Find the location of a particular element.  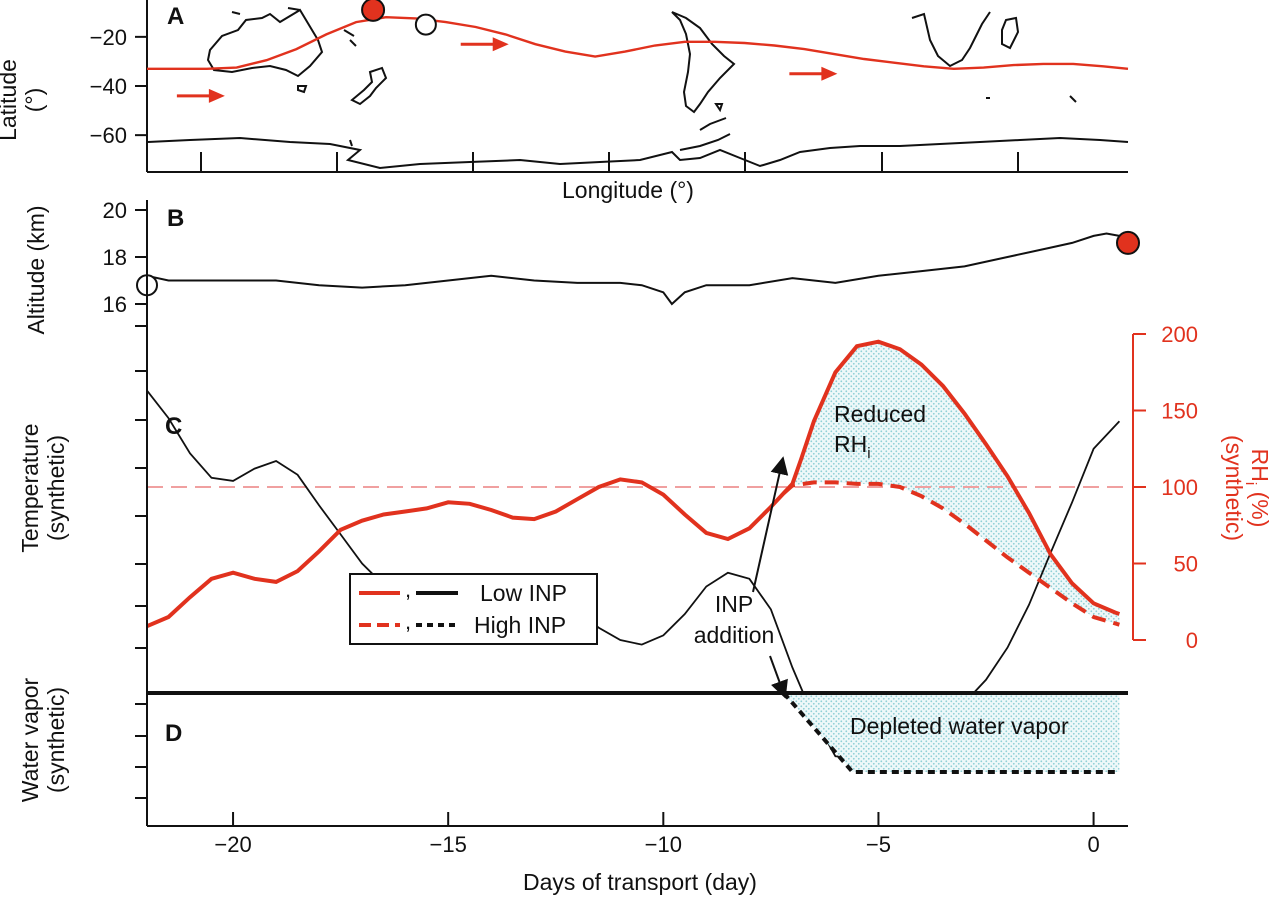

legend: , Low INP , High INP is located at coordinates (473, 609).